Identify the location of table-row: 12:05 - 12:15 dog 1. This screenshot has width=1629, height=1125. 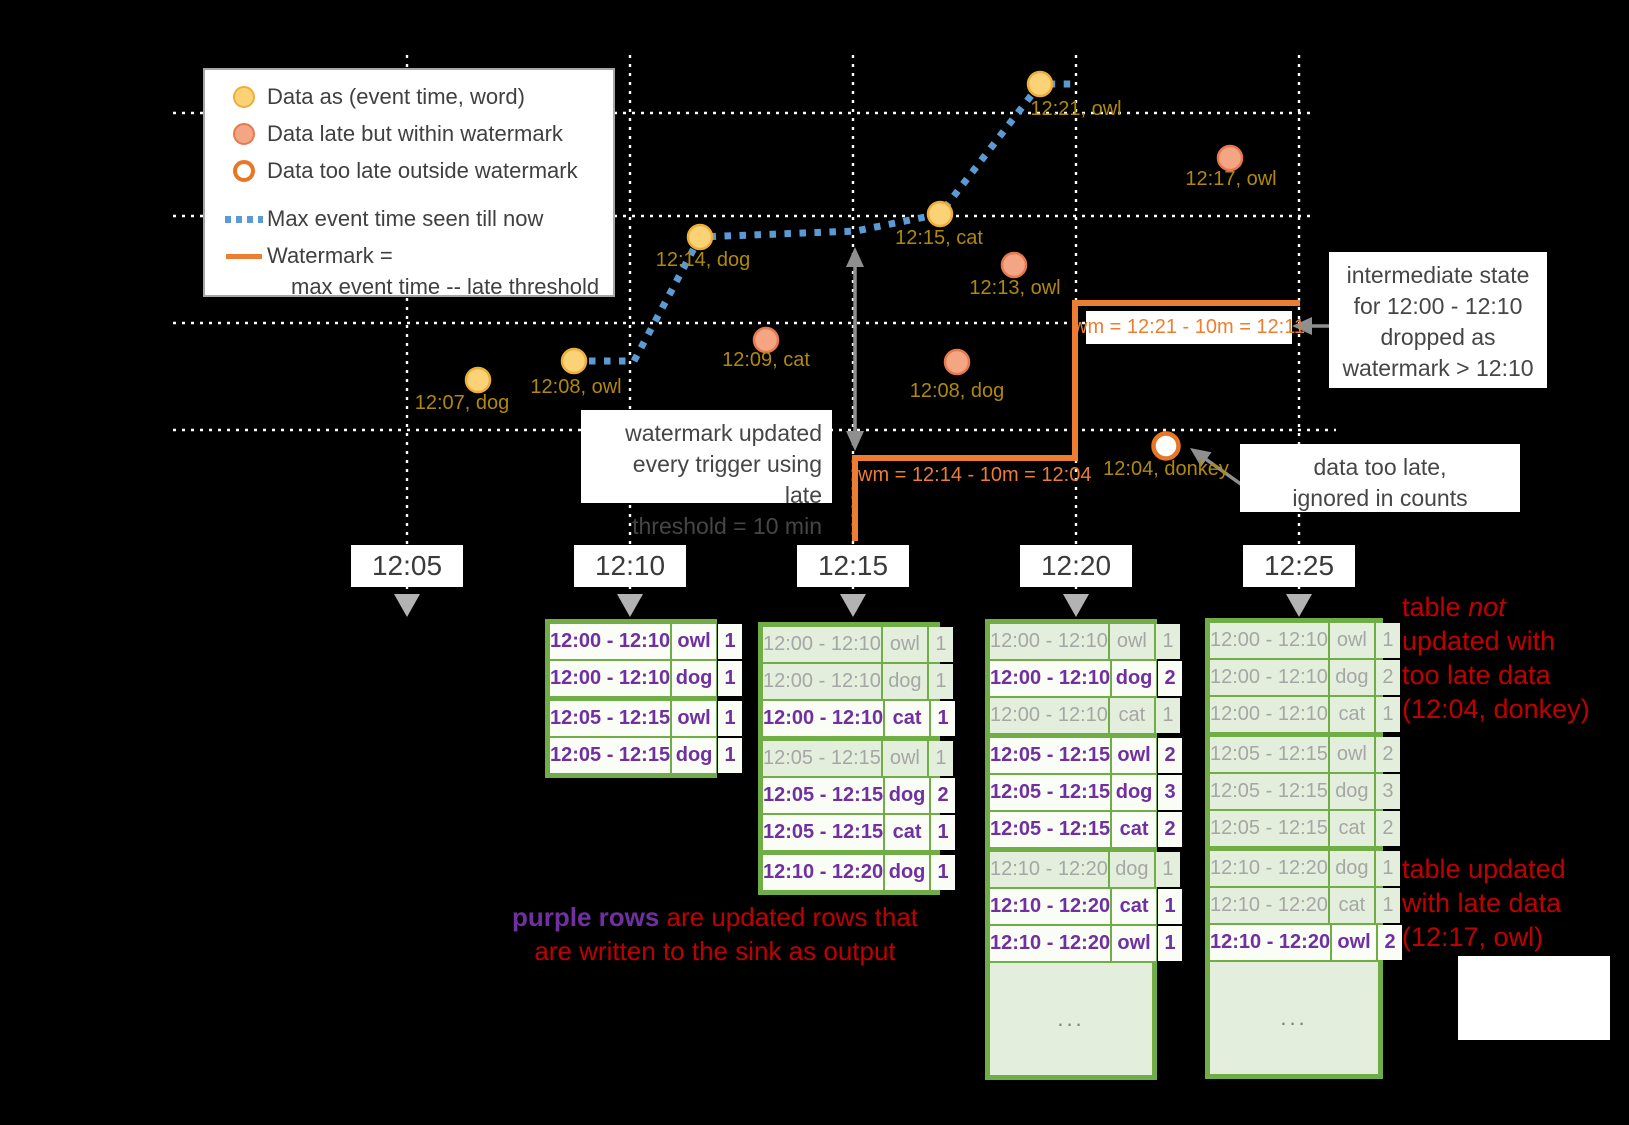
(646, 755).